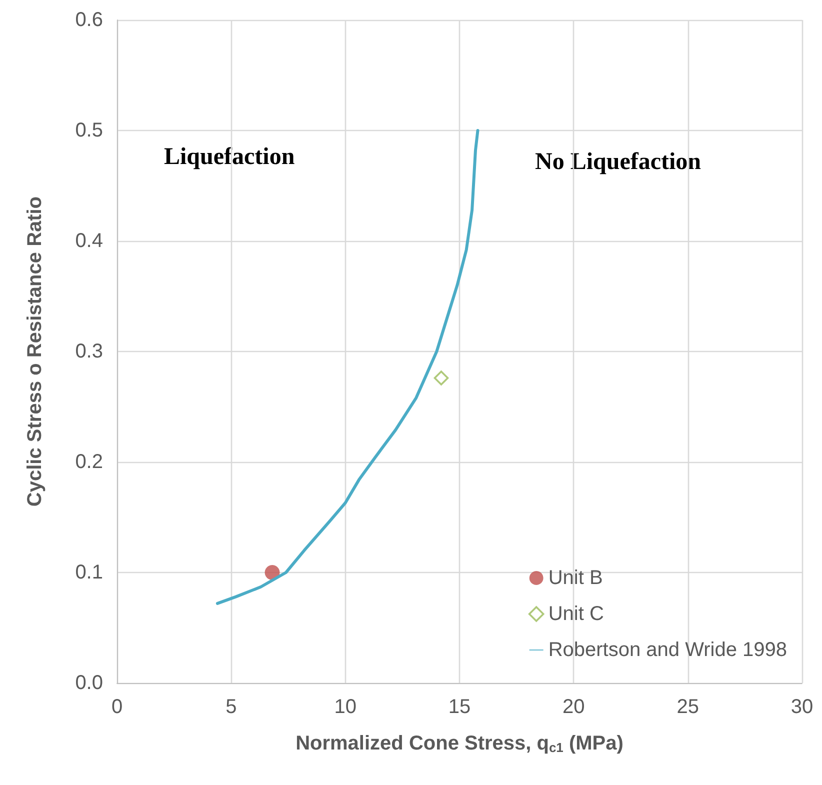 The image size is (822, 785). Describe the element at coordinates (35, 351) in the screenshot. I see `y-axis-title: Cyclic Stress o Resistance Ratio` at that location.